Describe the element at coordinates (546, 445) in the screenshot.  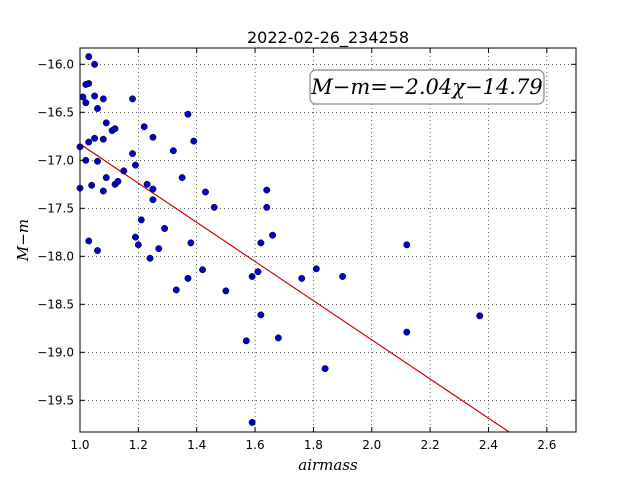
I see `x-tick-label: 2.6` at that location.